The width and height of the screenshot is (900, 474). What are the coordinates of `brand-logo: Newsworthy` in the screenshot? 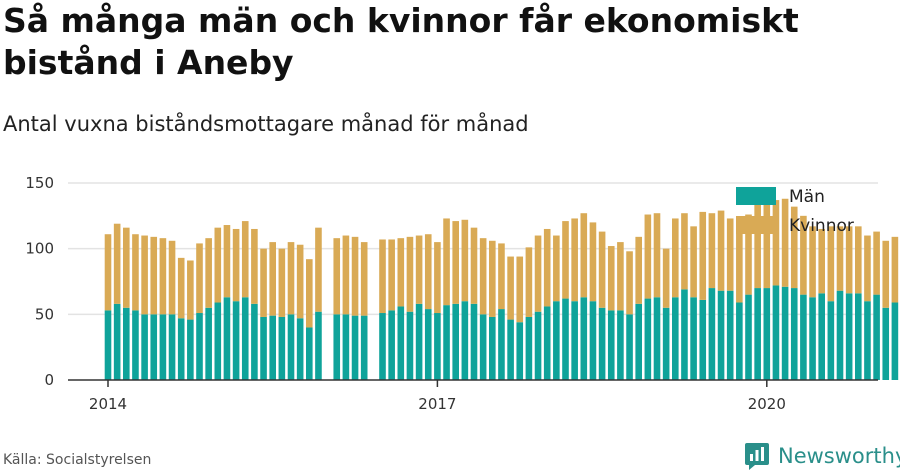 It's located at (822, 456).